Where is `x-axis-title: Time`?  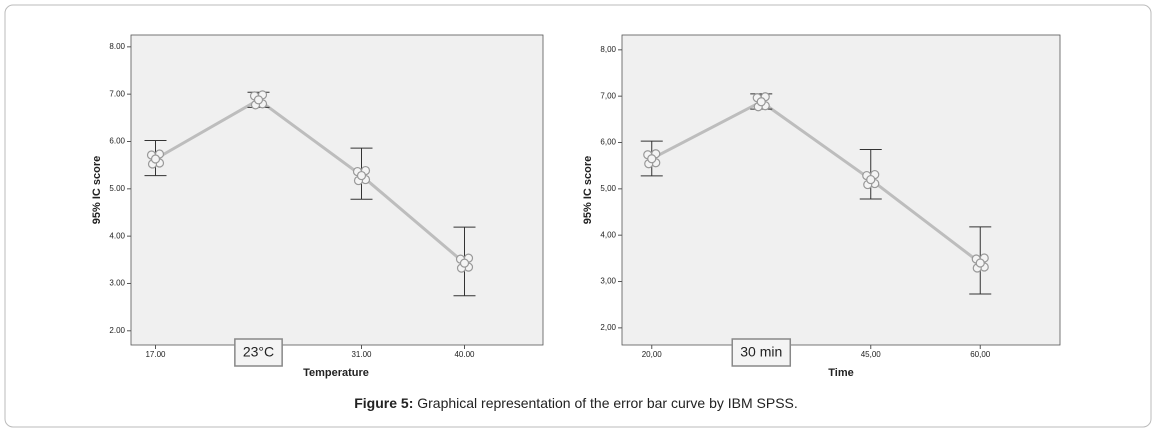
x-axis-title: Time is located at coordinates (840, 373).